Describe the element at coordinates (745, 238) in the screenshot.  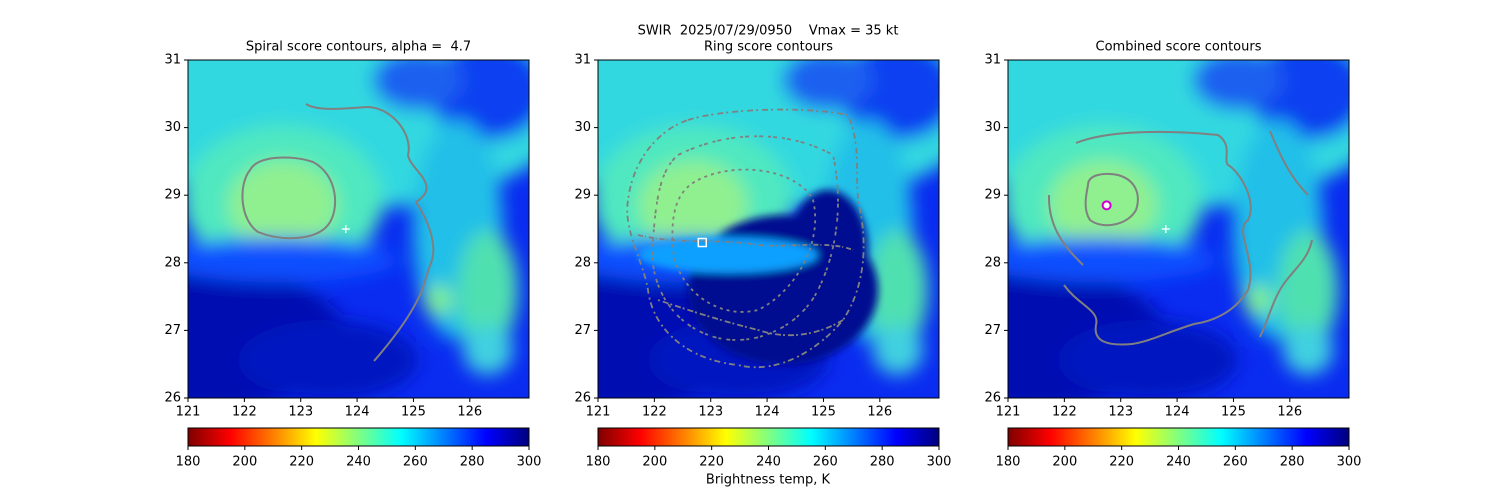
I see `ring-contours` at that location.